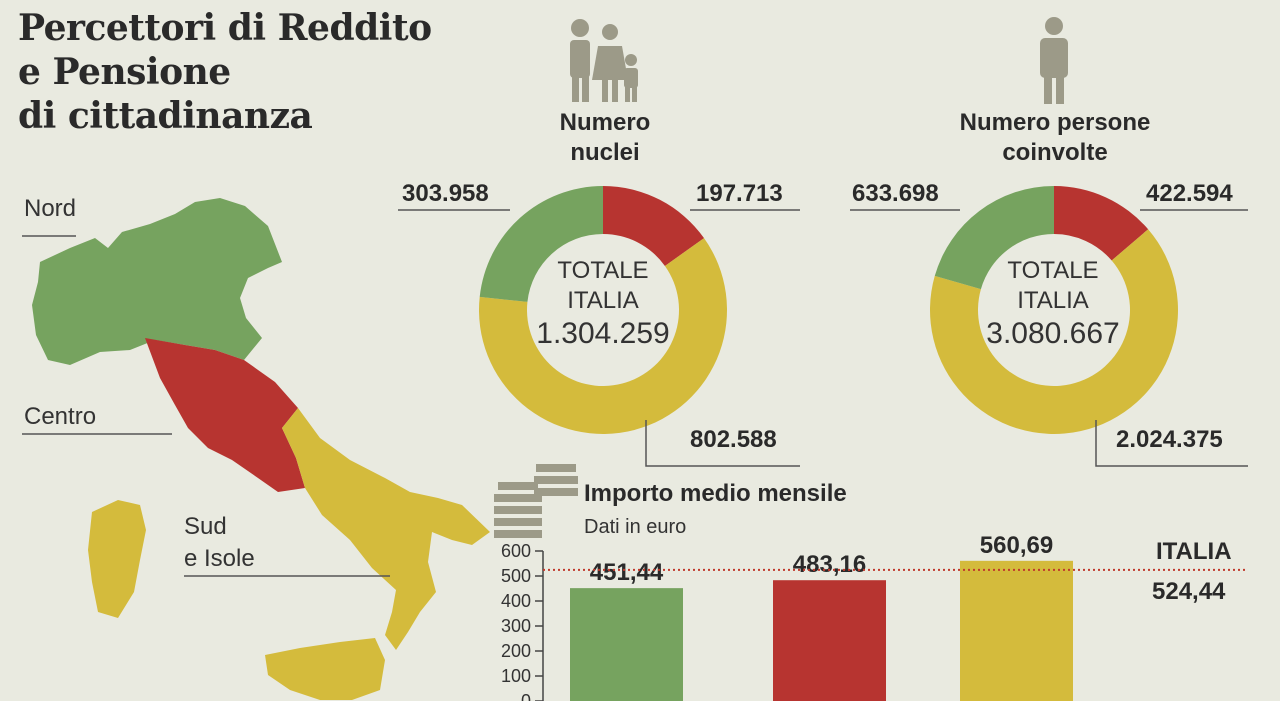 Image resolution: width=1280 pixels, height=701 pixels. Describe the element at coordinates (1054, 60) in the screenshot. I see `person-icon` at that location.